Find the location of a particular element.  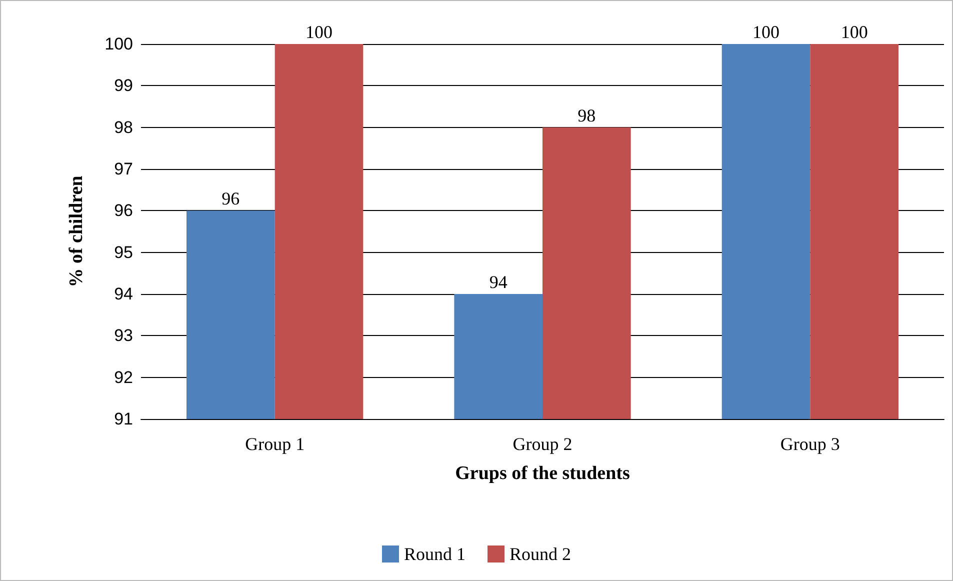

y-tick-label: 95 is located at coordinates (123, 252).